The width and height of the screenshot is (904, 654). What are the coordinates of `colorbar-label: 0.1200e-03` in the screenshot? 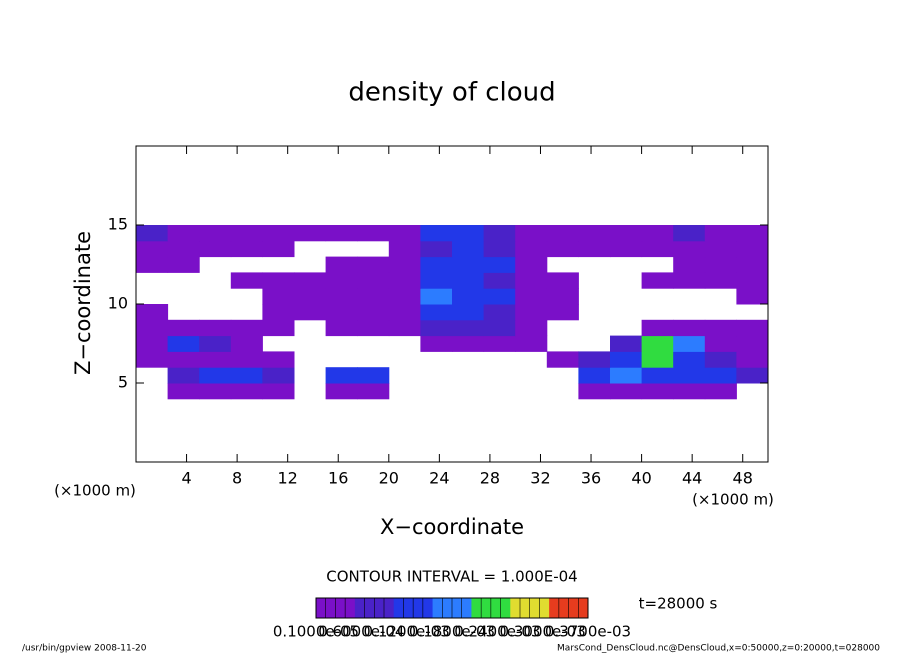 It's located at (407, 632).